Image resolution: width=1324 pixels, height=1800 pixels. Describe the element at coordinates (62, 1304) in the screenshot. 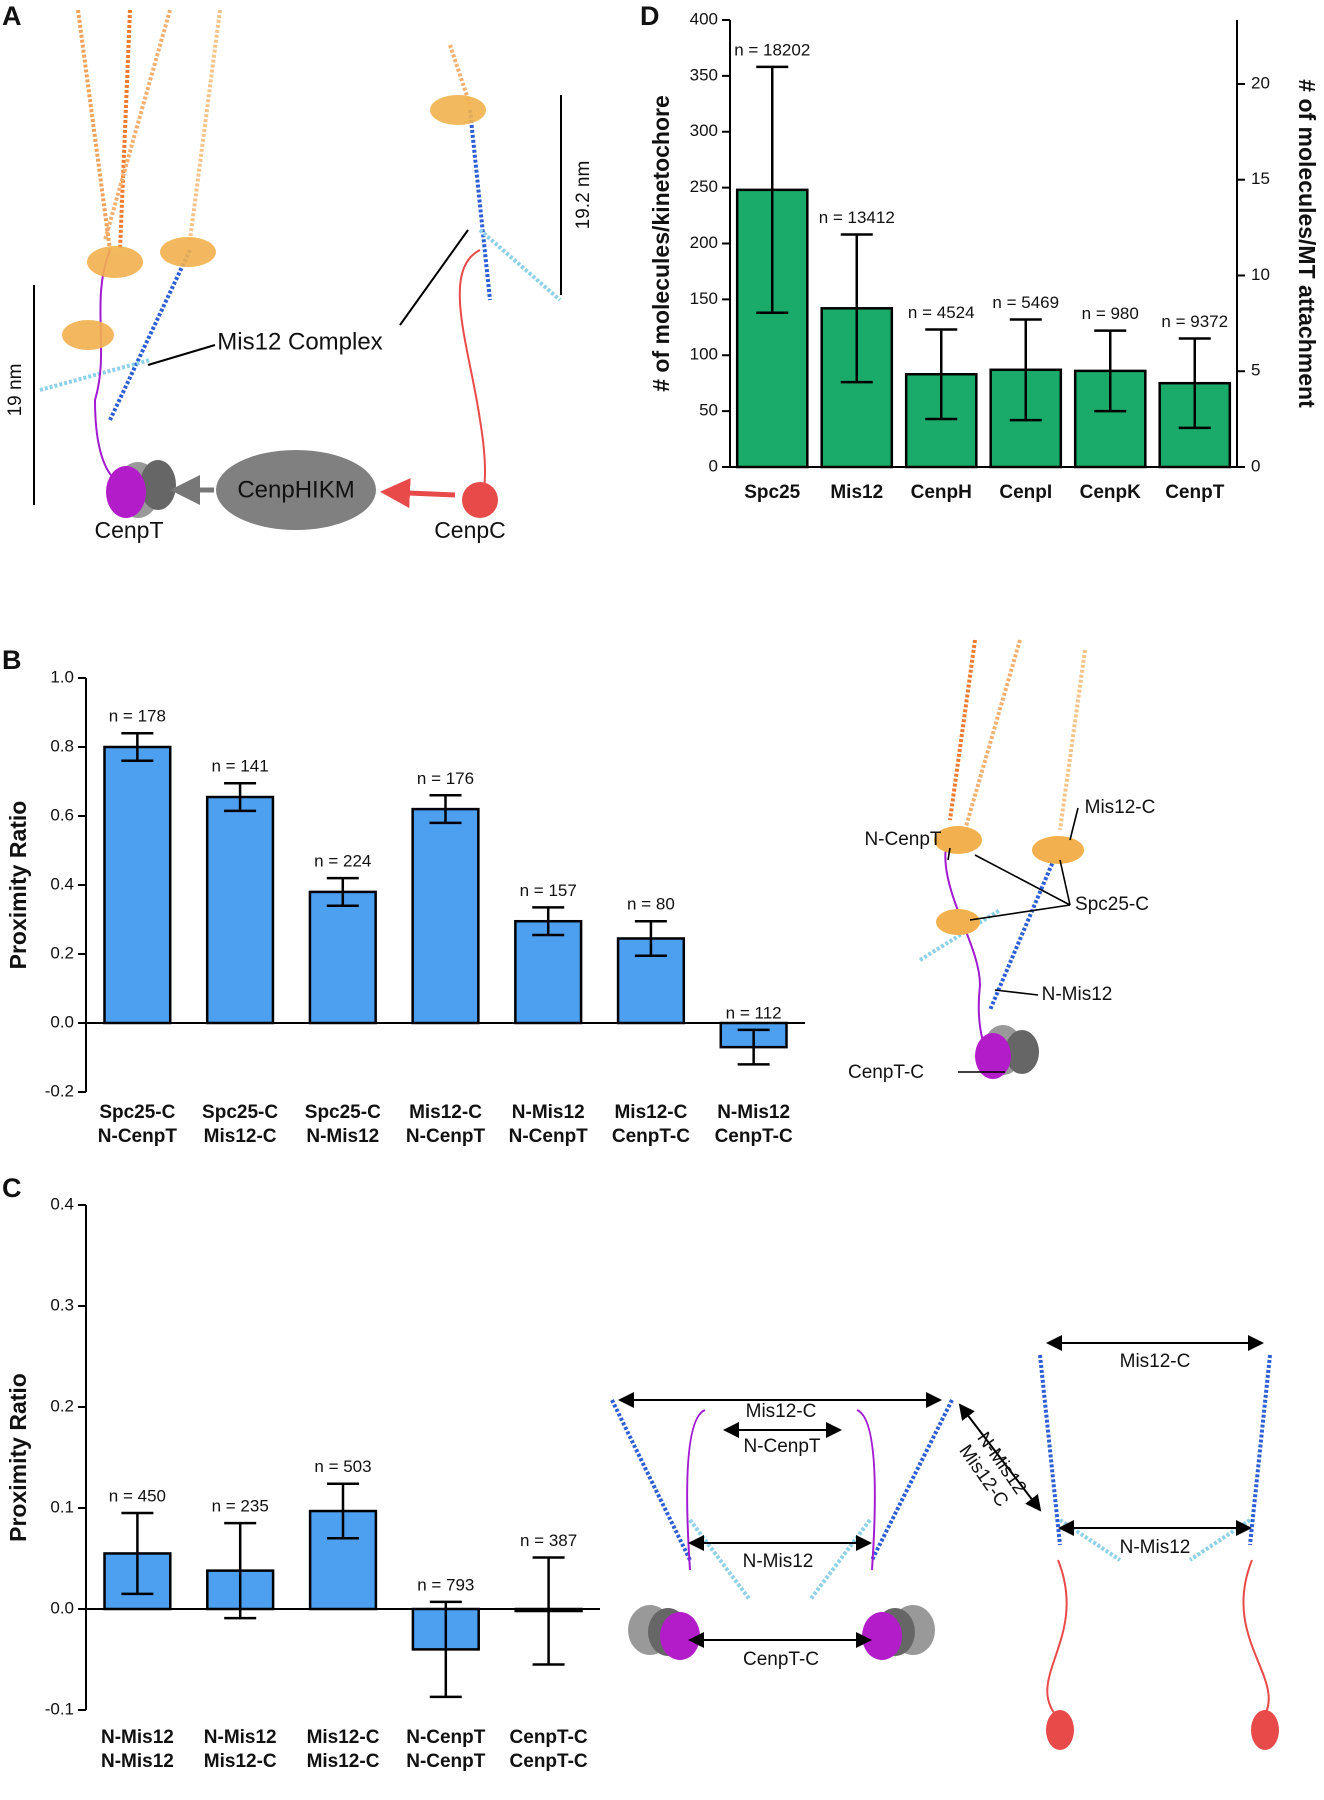

I see `y-tick-label: 0.3` at that location.